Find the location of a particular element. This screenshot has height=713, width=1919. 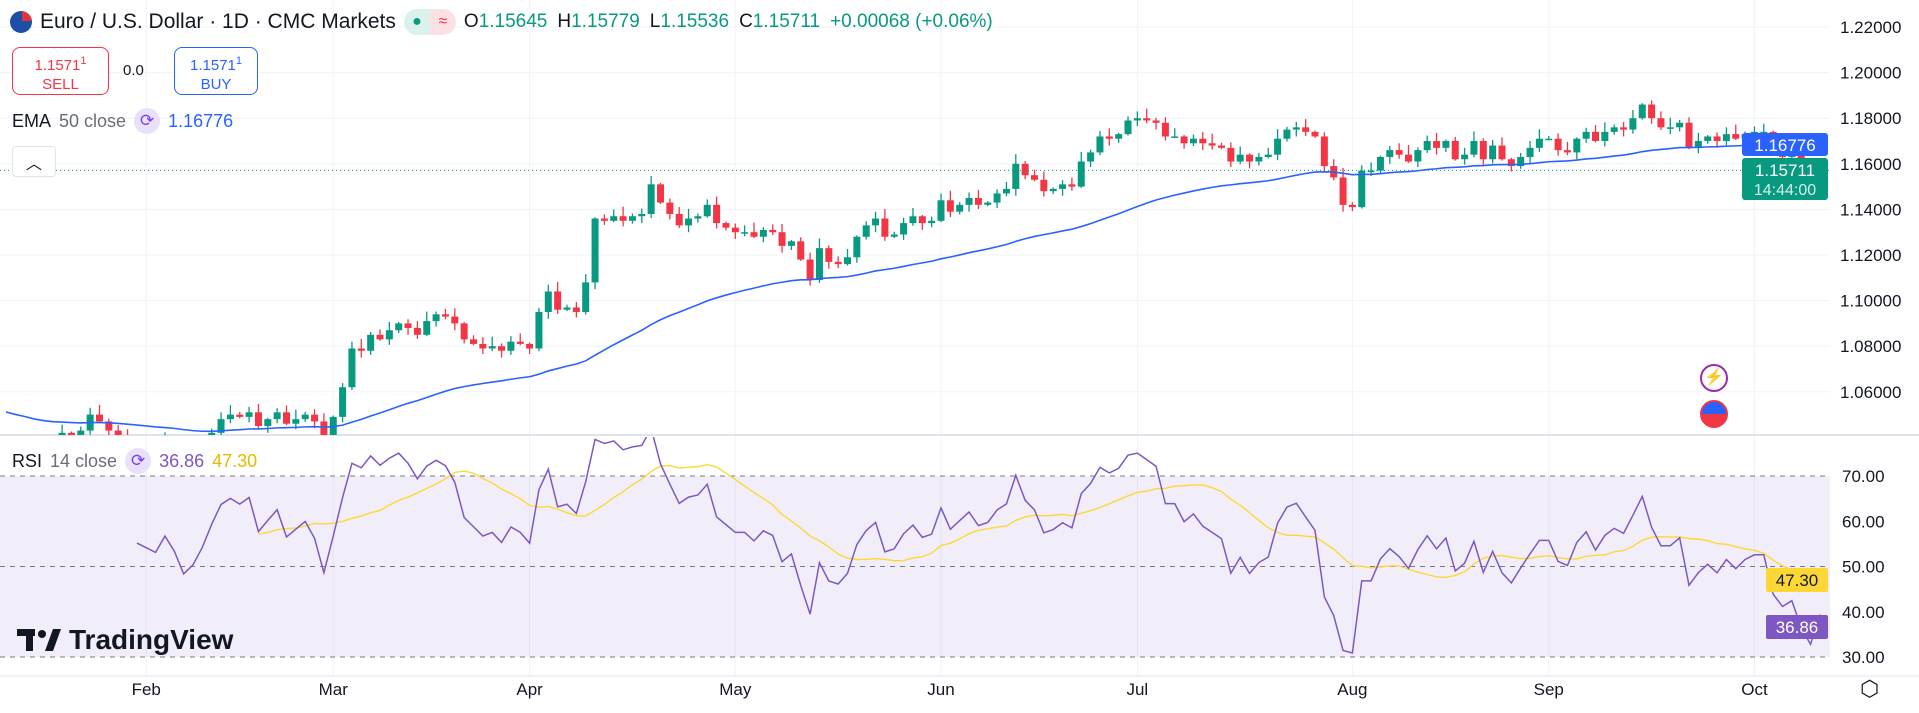

rsi-ma-line is located at coordinates (1039, 525).